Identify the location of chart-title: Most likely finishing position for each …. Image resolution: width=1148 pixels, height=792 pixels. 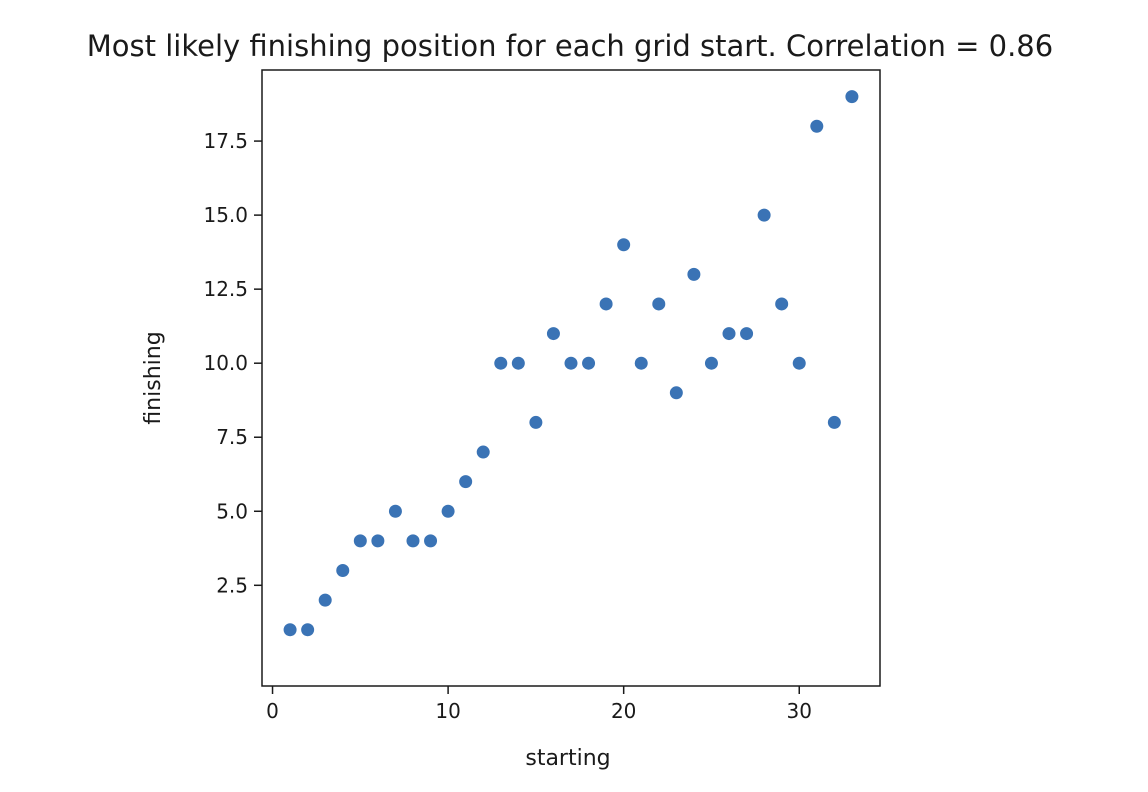
(570, 46).